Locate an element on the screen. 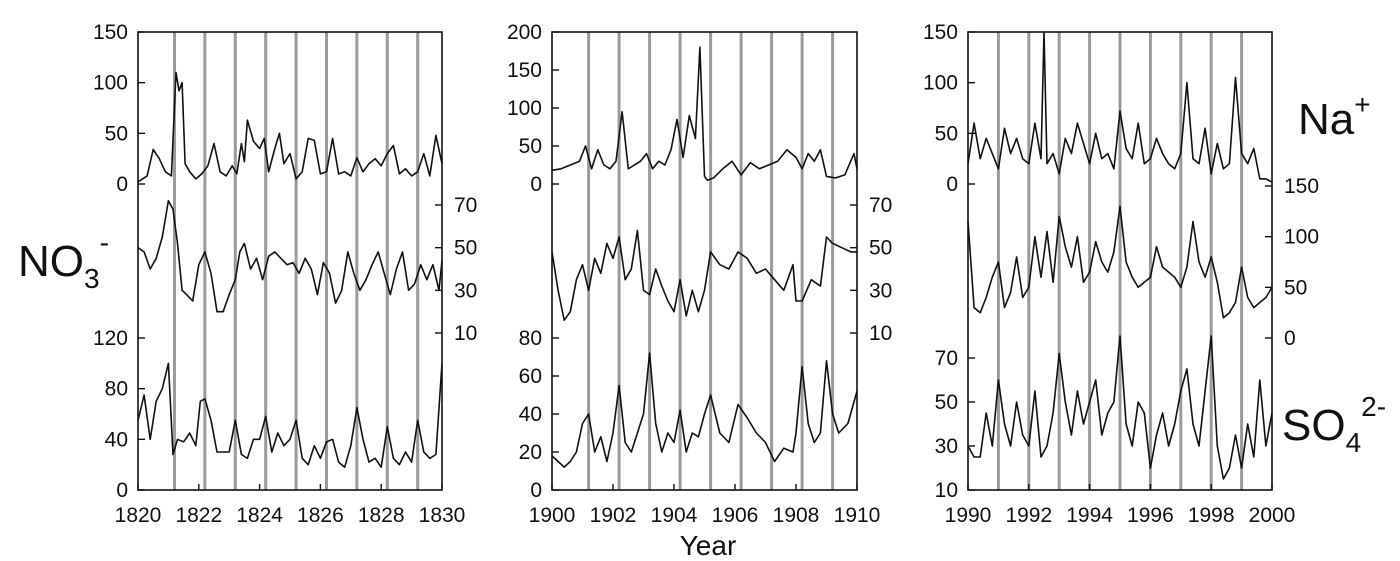  x-tick-label: 1996 is located at coordinates (1150, 515).